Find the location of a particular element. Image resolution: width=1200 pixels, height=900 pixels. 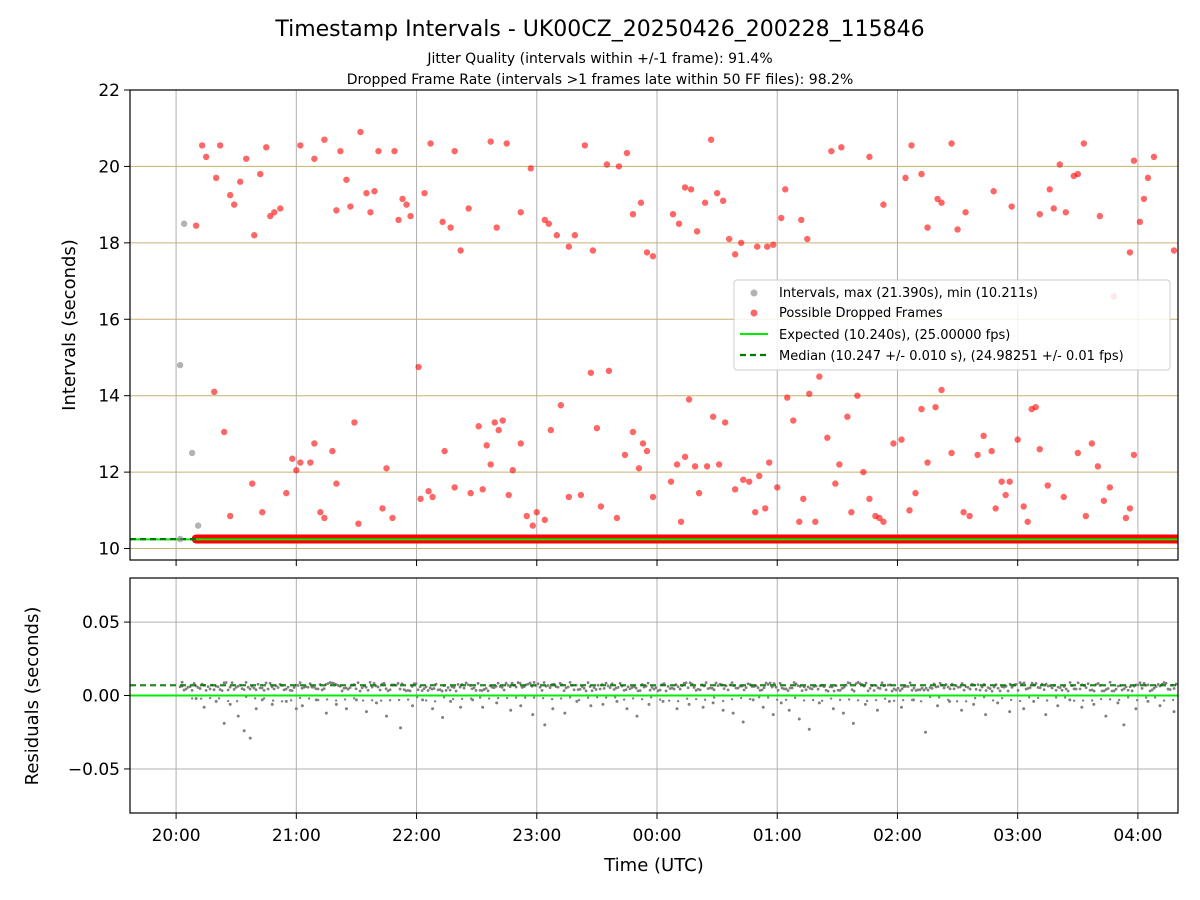

residuals-plot-area is located at coordinates (654, 710).